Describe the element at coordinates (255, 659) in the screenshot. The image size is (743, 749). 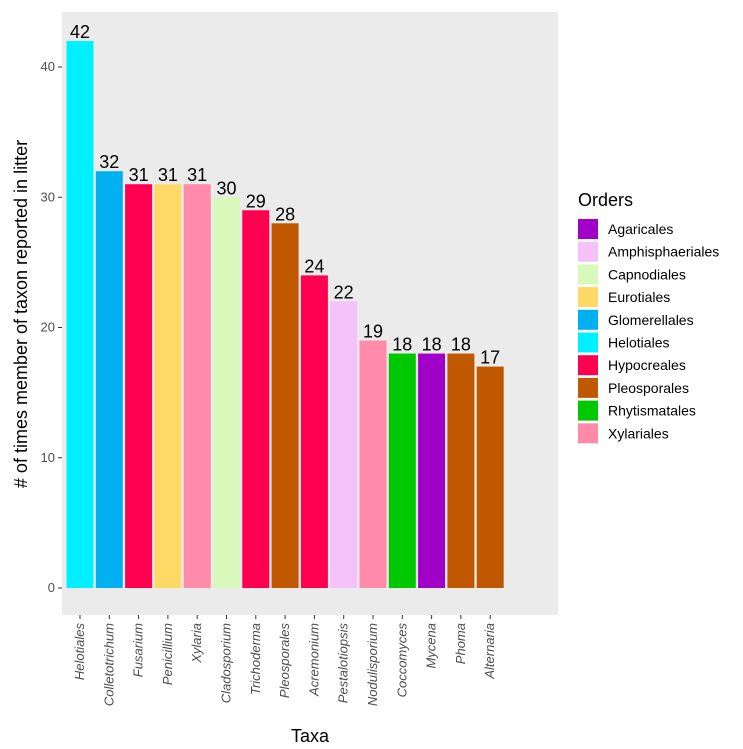
I see `x-tick-label: Trichoderma` at that location.